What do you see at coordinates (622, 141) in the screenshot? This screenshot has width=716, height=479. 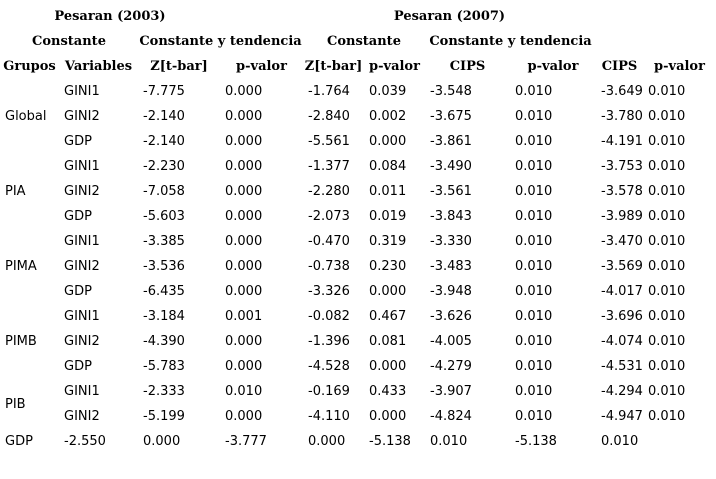 I see `value-cell: -4.191` at bounding box center [622, 141].